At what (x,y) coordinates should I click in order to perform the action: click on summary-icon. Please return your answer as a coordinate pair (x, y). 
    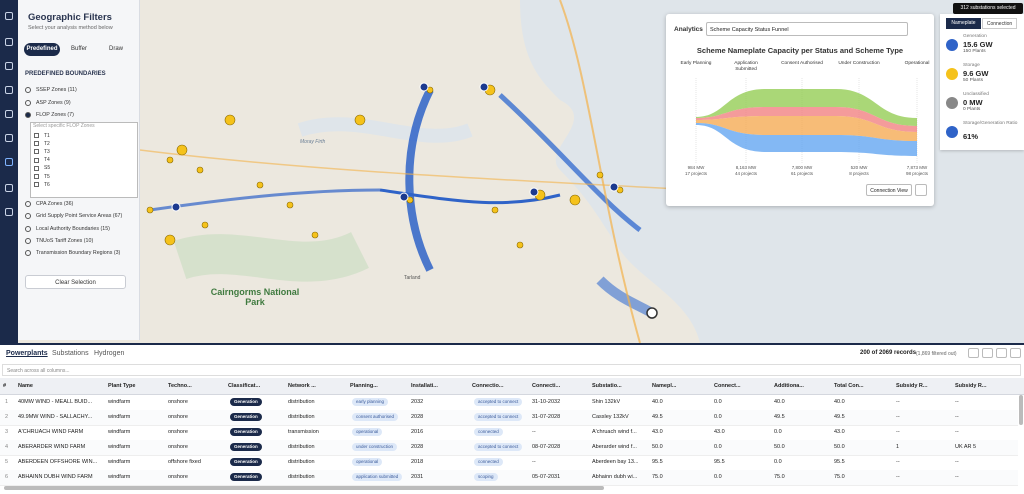
    Looking at the image, I should click on (952, 45).